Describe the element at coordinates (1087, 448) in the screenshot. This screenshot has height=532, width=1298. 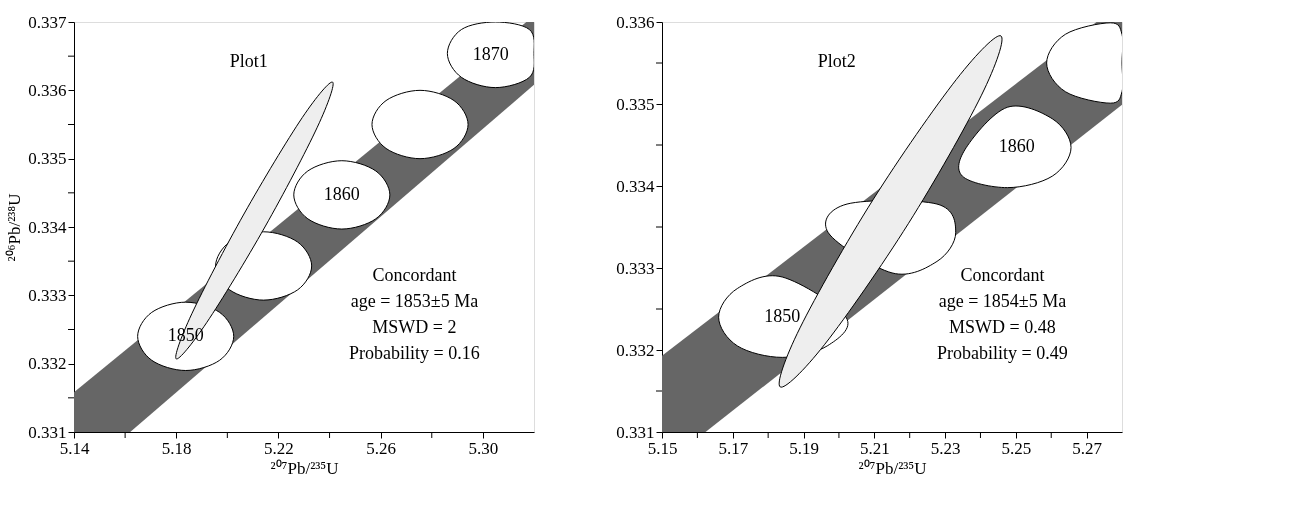
I see `x-tick-label: 5.27` at that location.